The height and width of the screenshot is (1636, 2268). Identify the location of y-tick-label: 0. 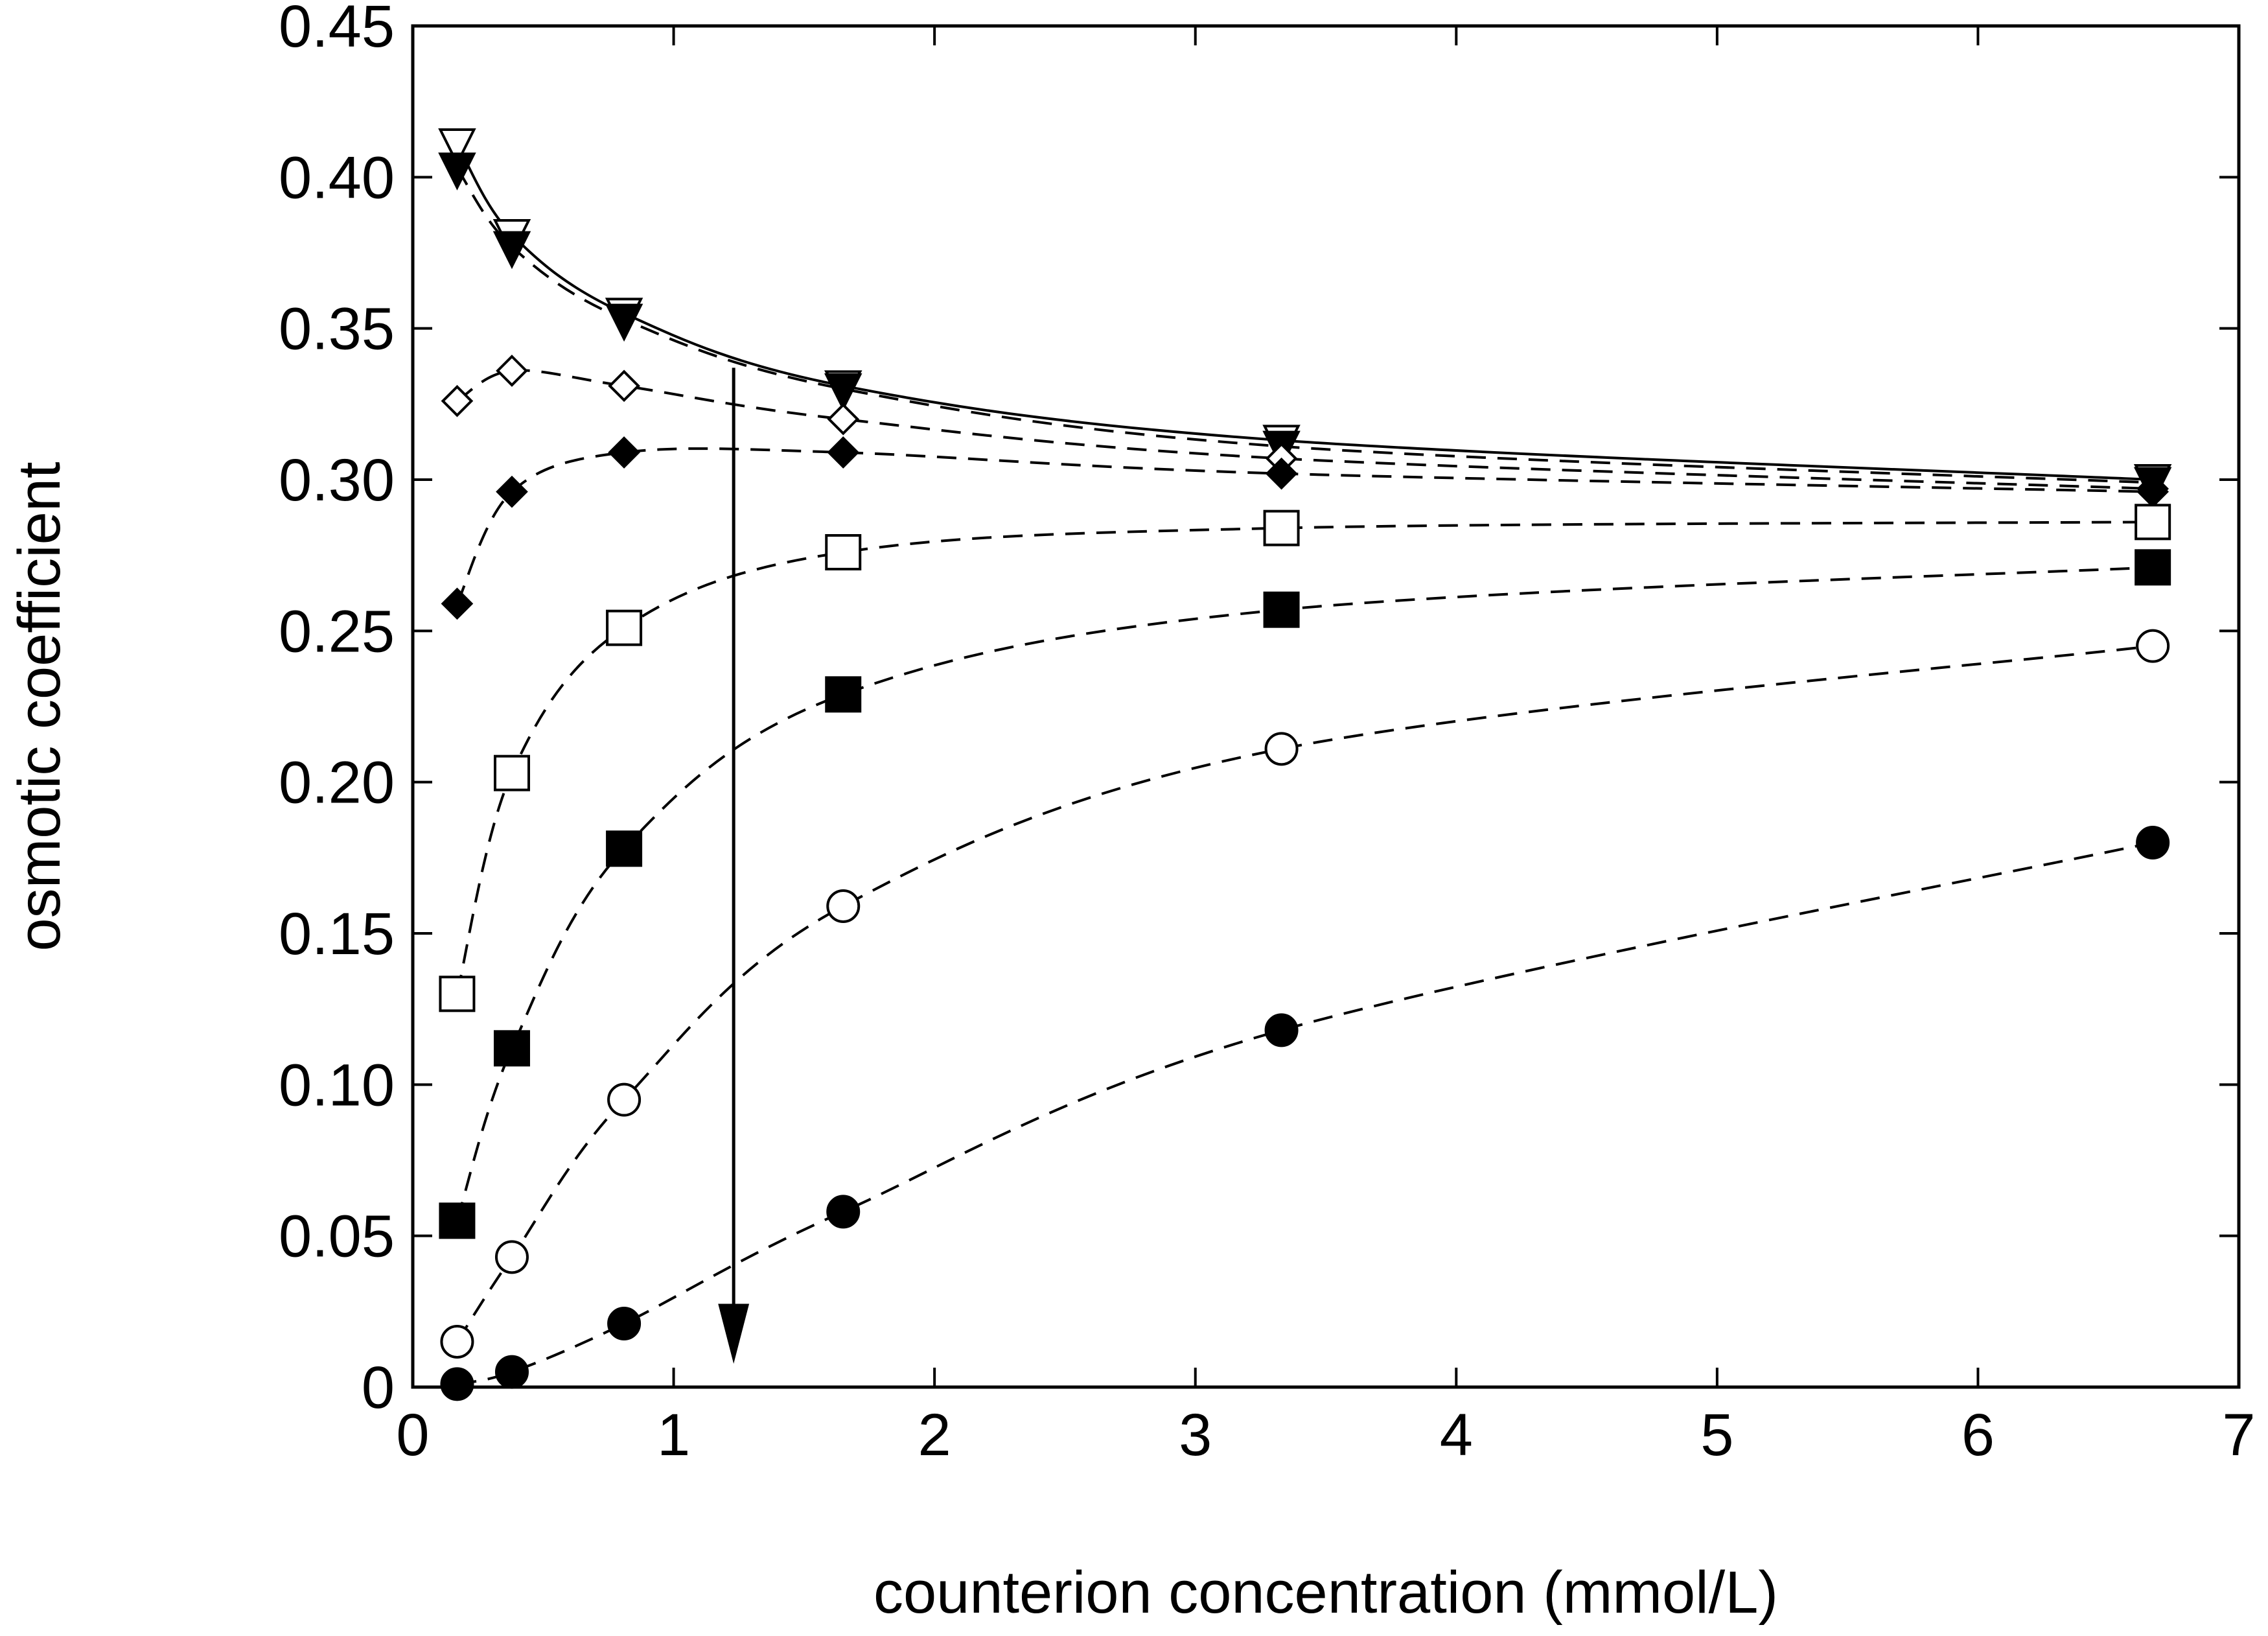
(379, 1388).